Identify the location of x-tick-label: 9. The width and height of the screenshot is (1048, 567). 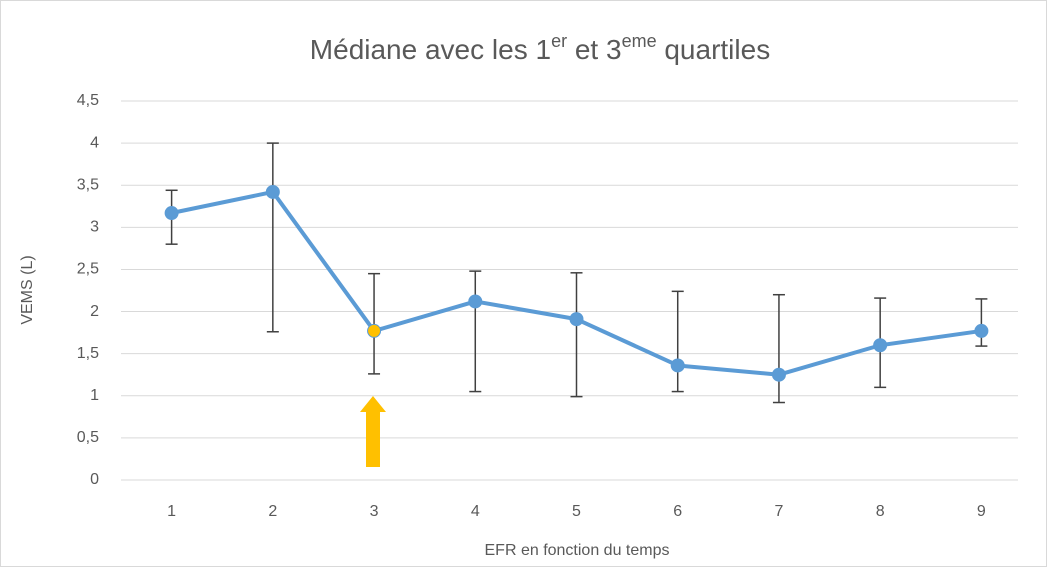
(981, 511).